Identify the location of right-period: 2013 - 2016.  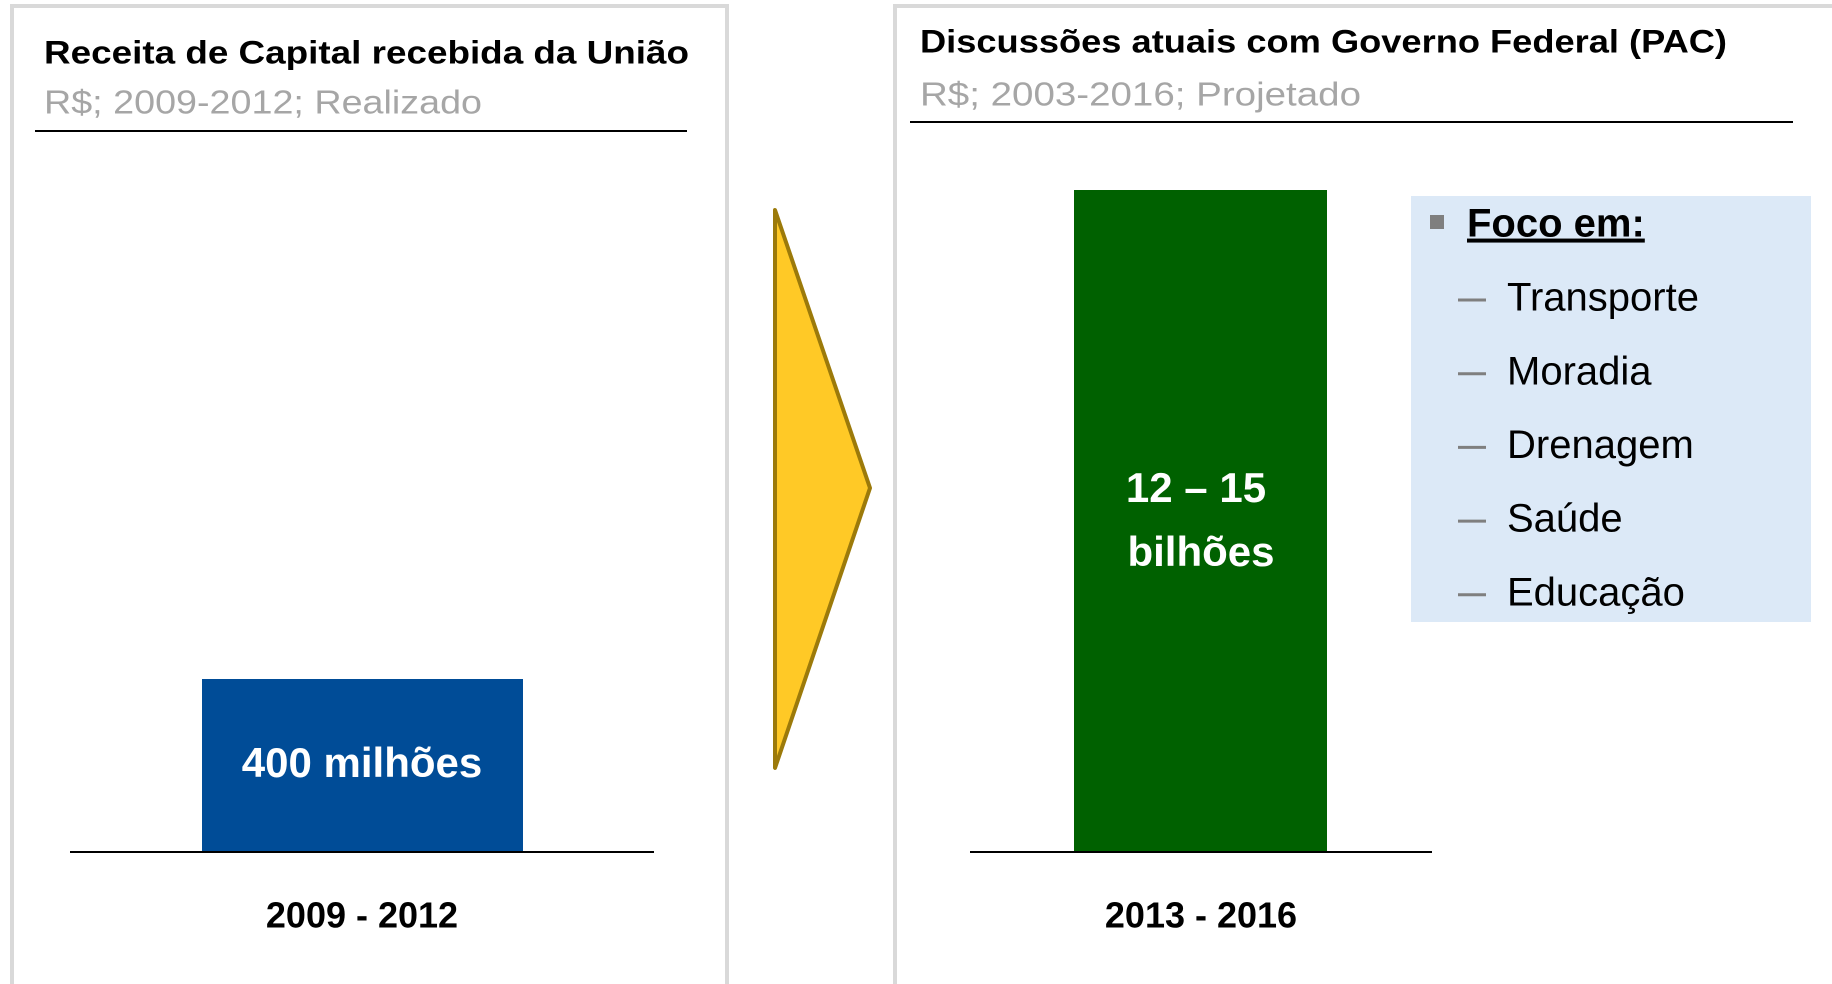
(1201, 915).